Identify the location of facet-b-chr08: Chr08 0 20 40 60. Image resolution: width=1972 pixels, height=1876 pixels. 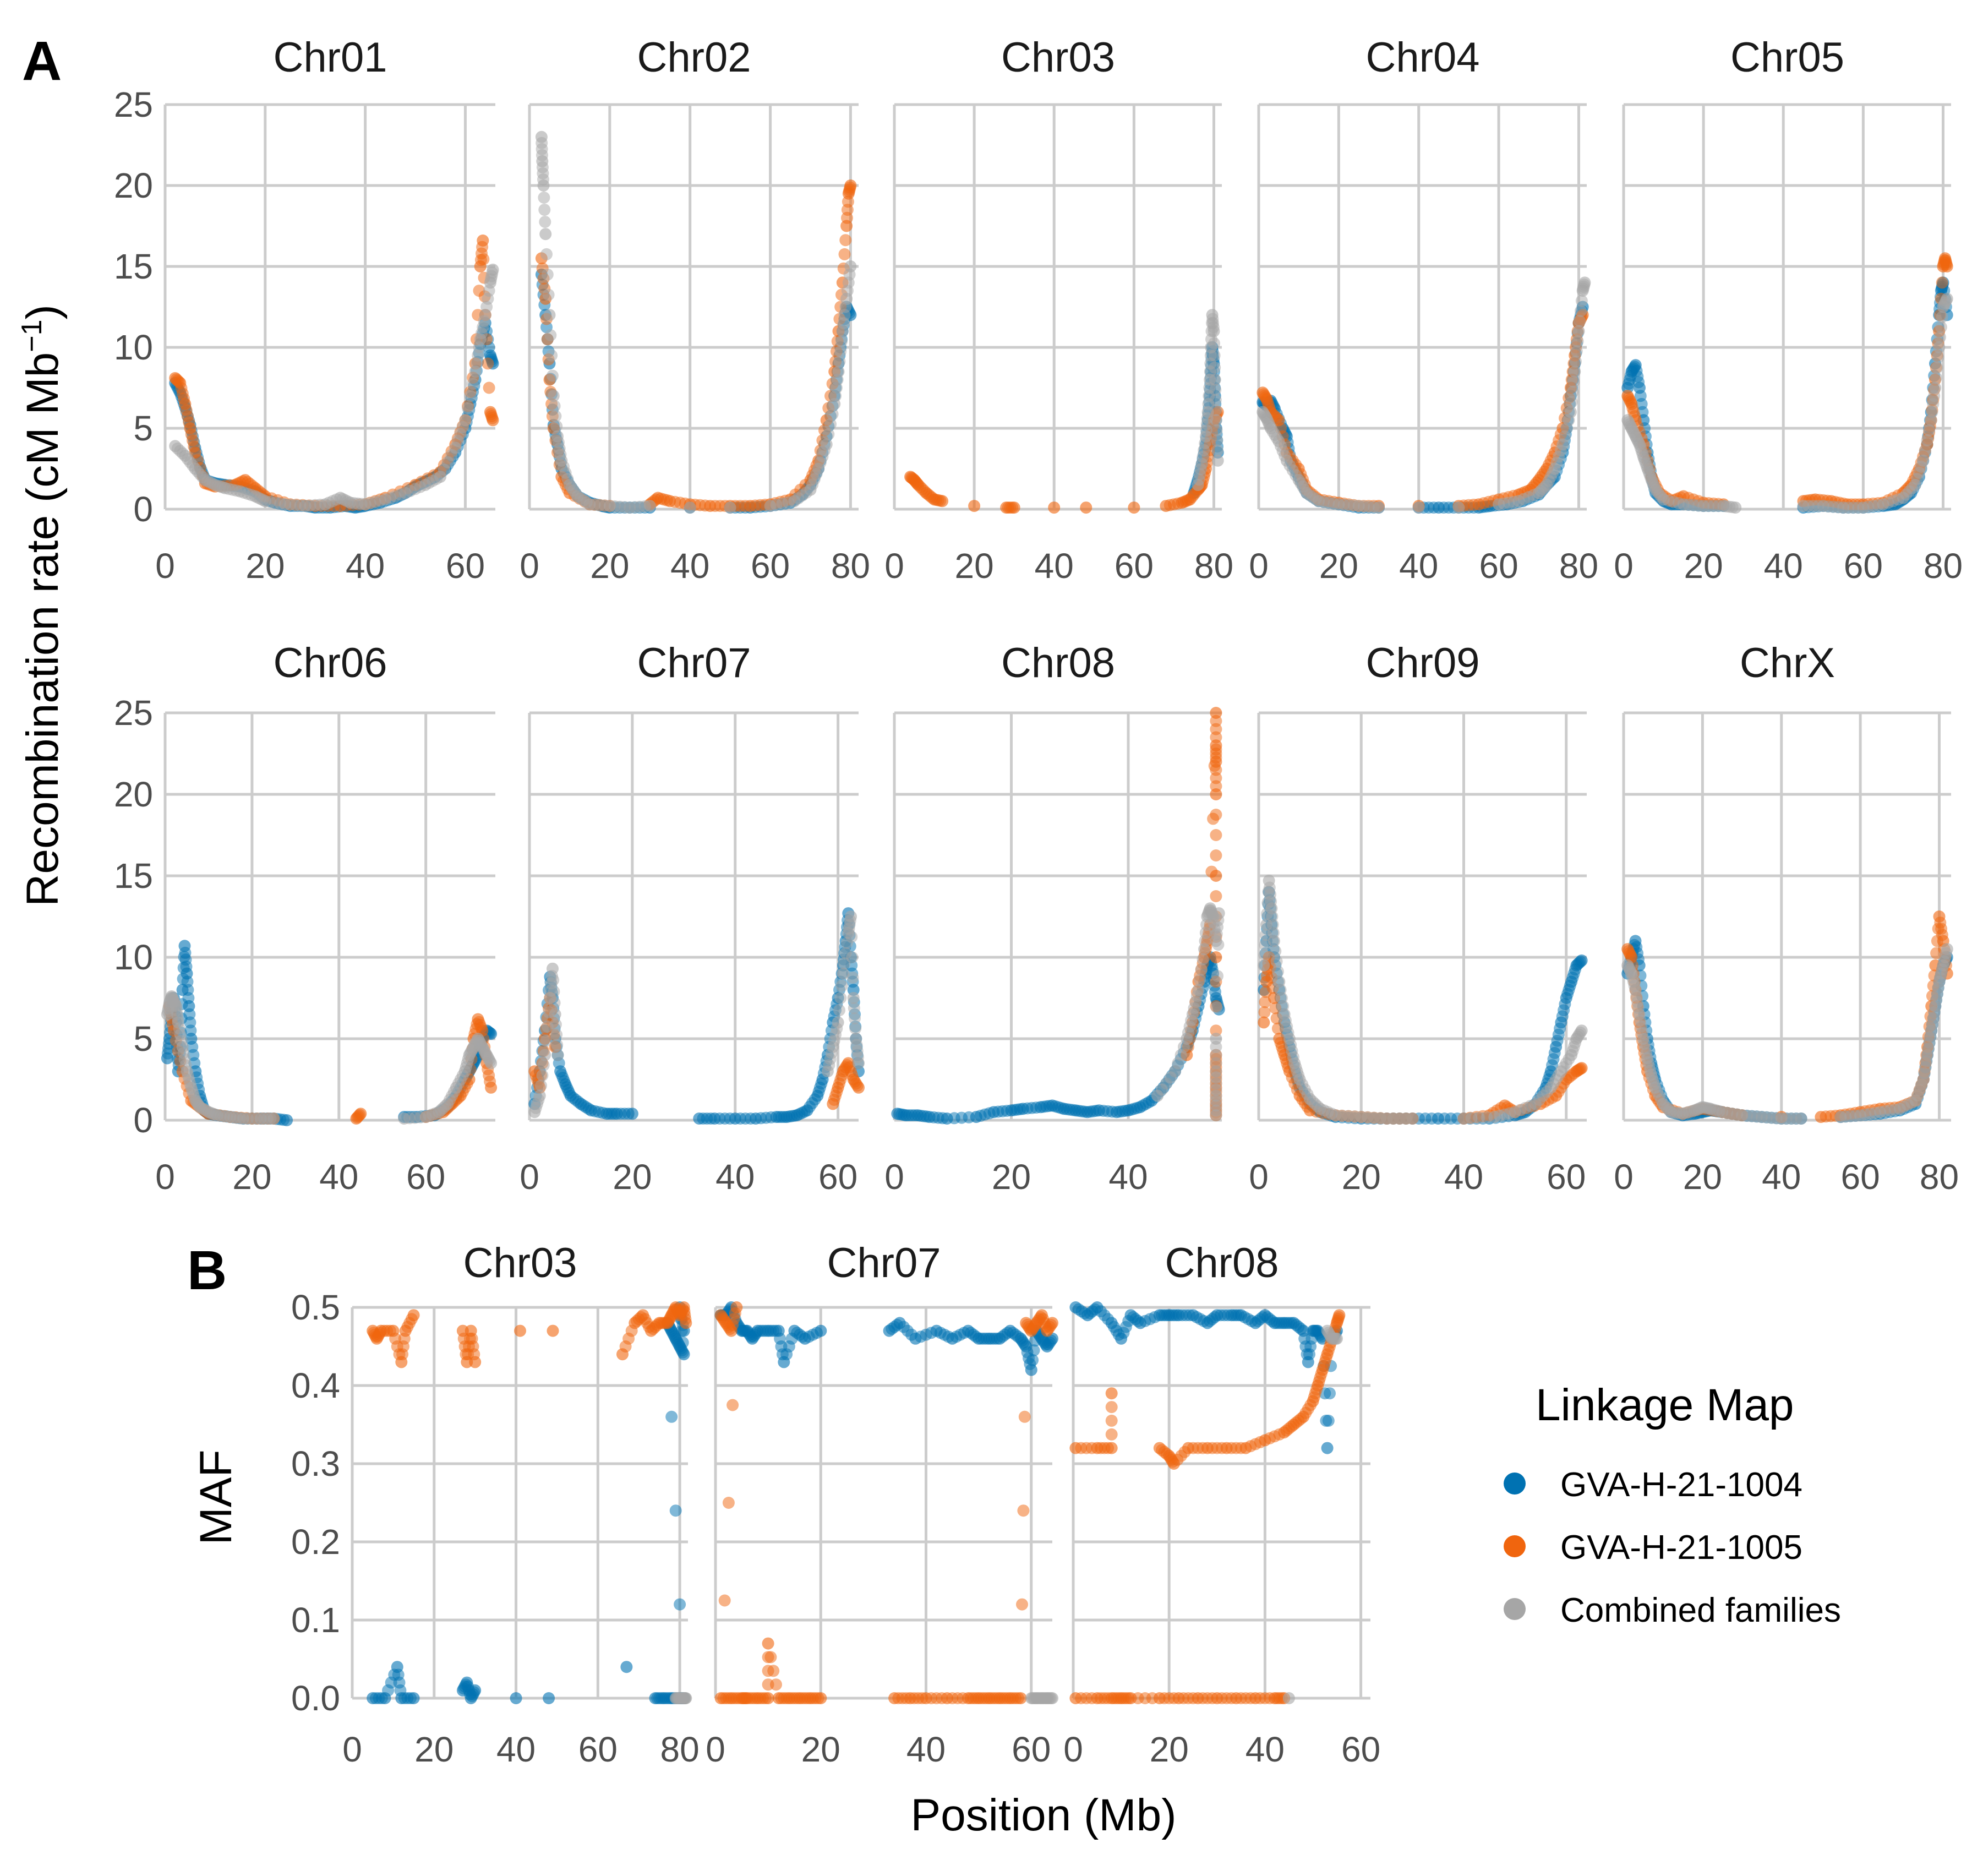
(1221, 1504).